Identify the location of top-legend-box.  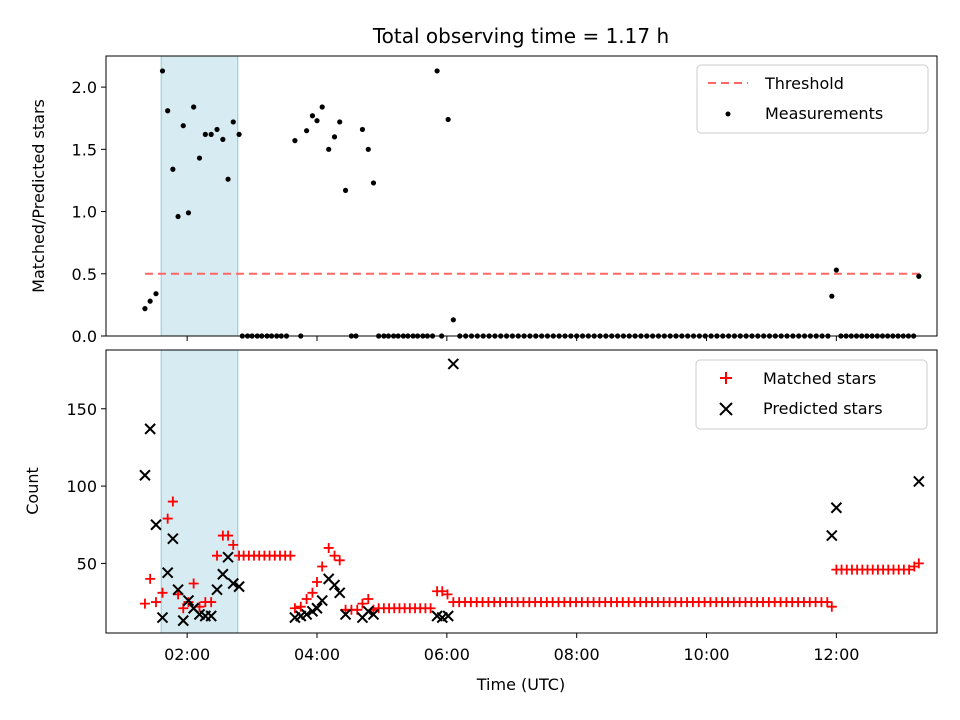
(812, 99).